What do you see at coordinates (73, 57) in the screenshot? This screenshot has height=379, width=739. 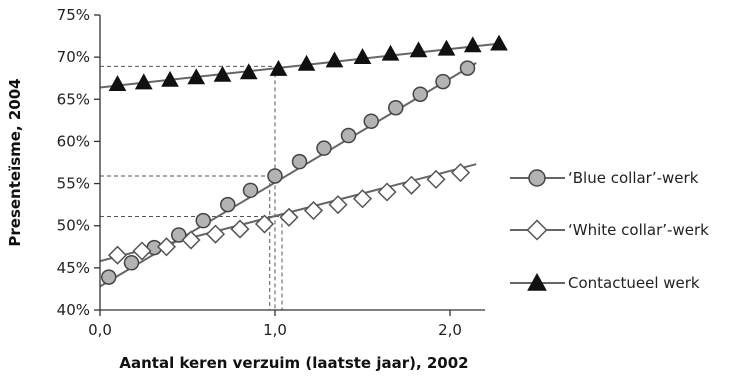 I see `y-tick-label: 70%` at bounding box center [73, 57].